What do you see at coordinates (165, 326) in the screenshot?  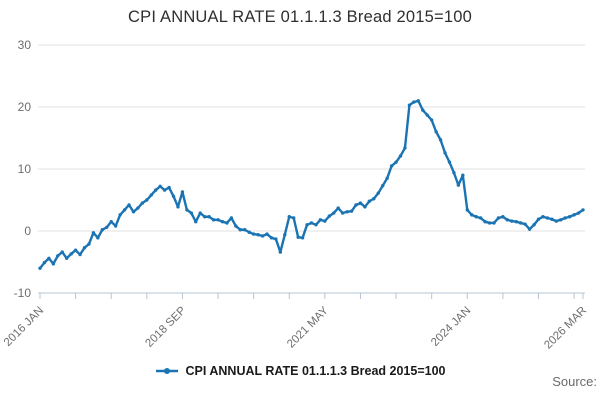 I see `svg-text: 2018 SEP` at bounding box center [165, 326].